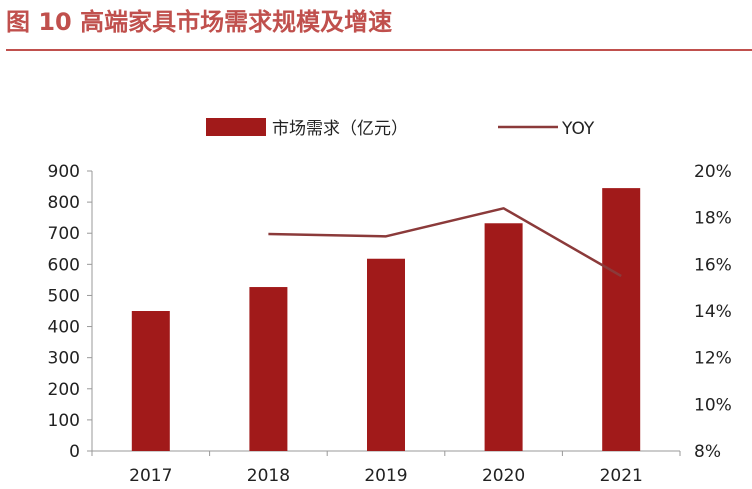  Describe the element at coordinates (64, 234) in the screenshot. I see `y-left-tick-label: 700` at that location.